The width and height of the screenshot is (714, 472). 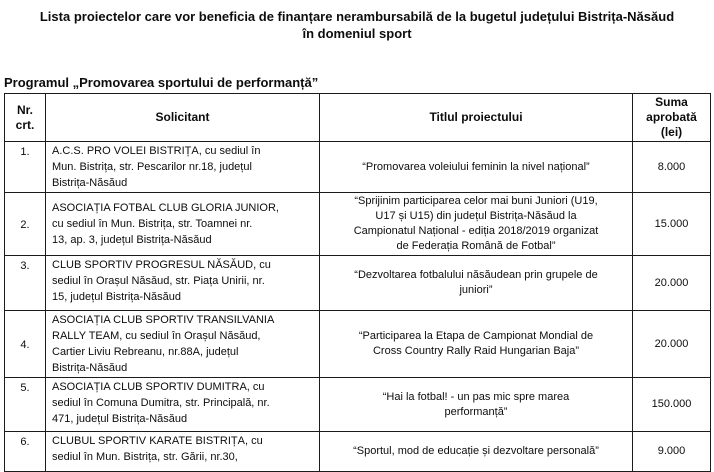 What do you see at coordinates (25, 283) in the screenshot?
I see `row-number: 3.` at bounding box center [25, 283].